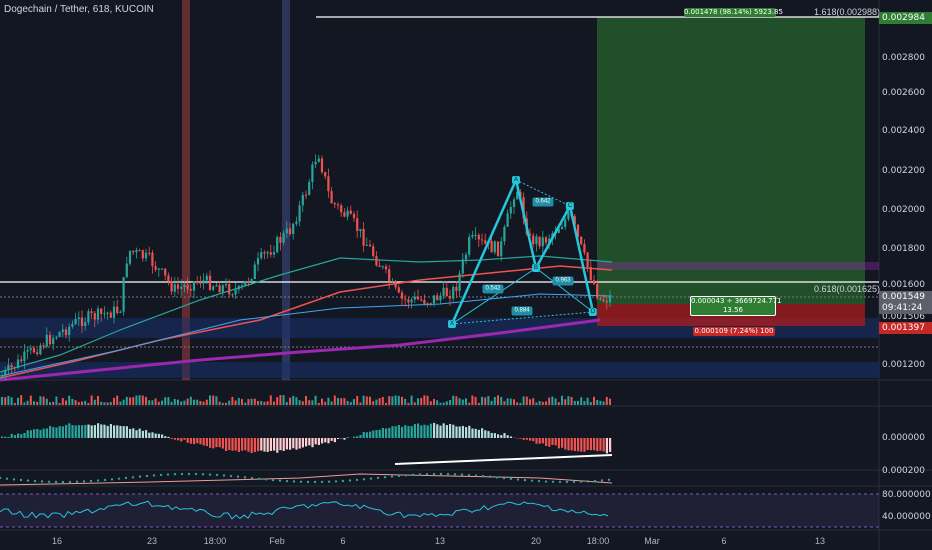 Image resolution: width=932 pixels, height=550 pixels. Describe the element at coordinates (286, 190) in the screenshot. I see `session-band-blue` at that location.